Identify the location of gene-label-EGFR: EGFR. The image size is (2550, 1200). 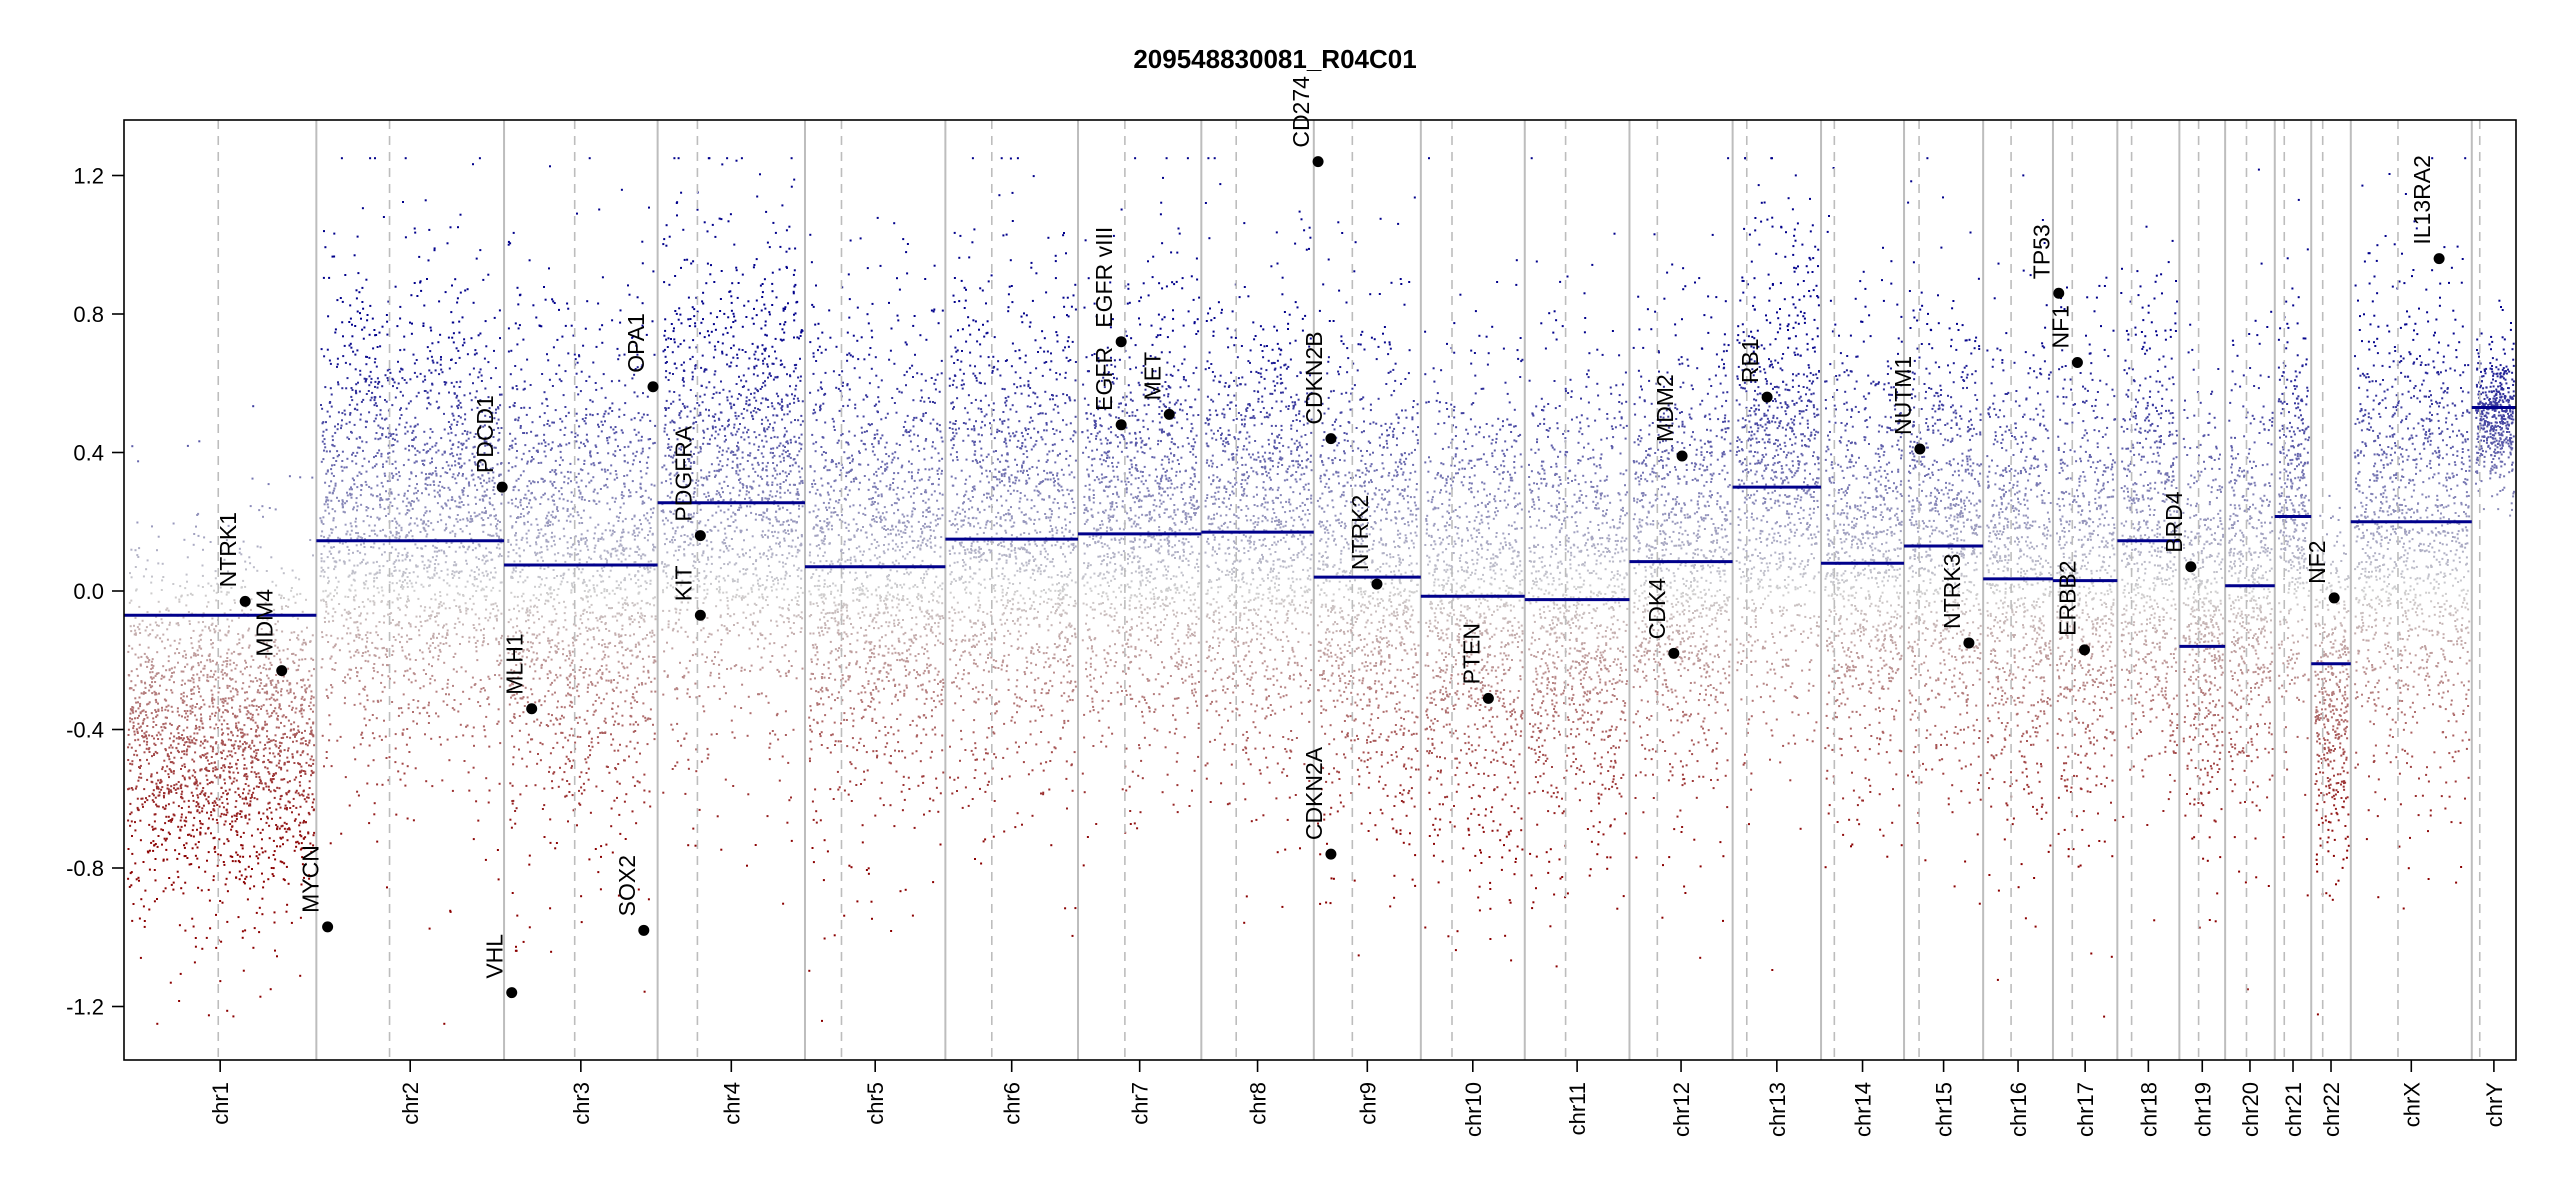
(1104, 379).